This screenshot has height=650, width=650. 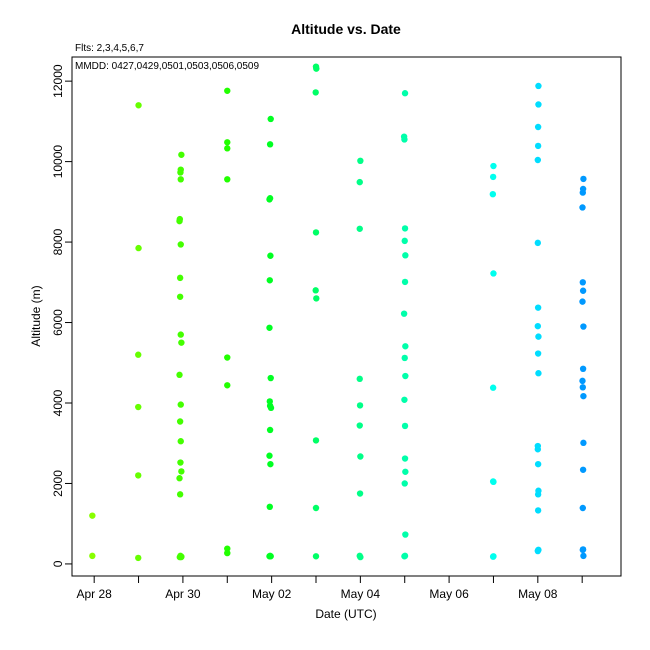 What do you see at coordinates (538, 594) in the screenshot?
I see `x-tick-label: May 08` at bounding box center [538, 594].